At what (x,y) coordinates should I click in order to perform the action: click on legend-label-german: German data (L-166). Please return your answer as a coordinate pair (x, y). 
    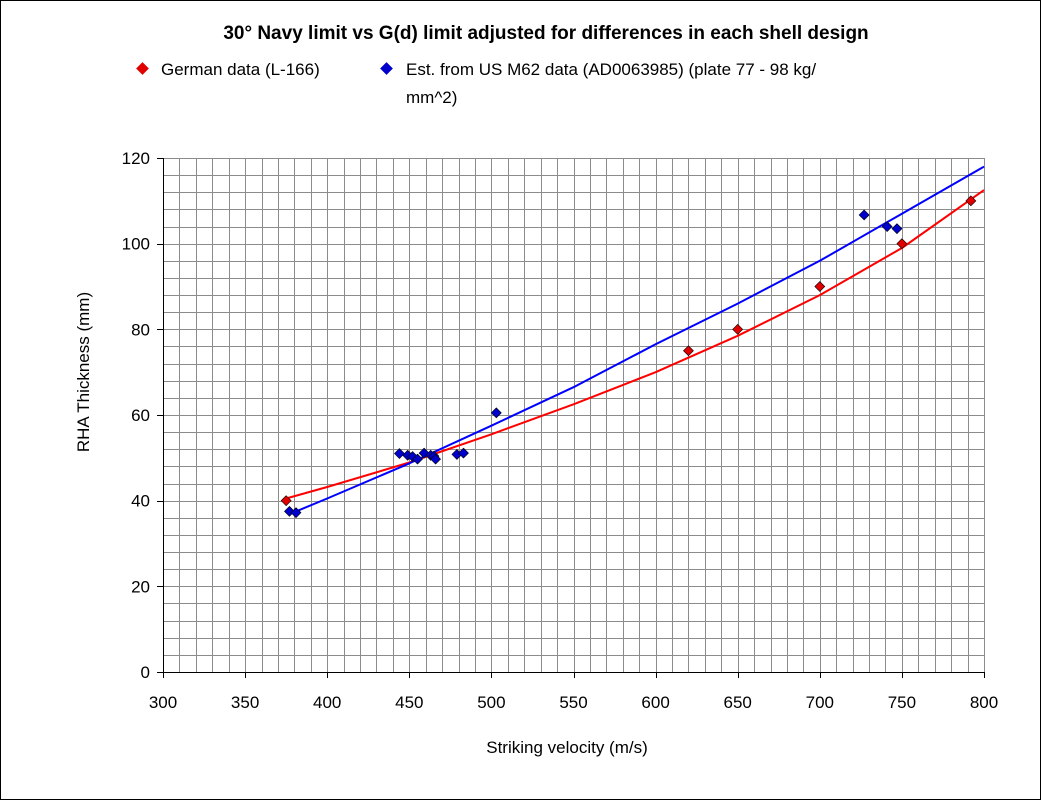
    Looking at the image, I should click on (240, 69).